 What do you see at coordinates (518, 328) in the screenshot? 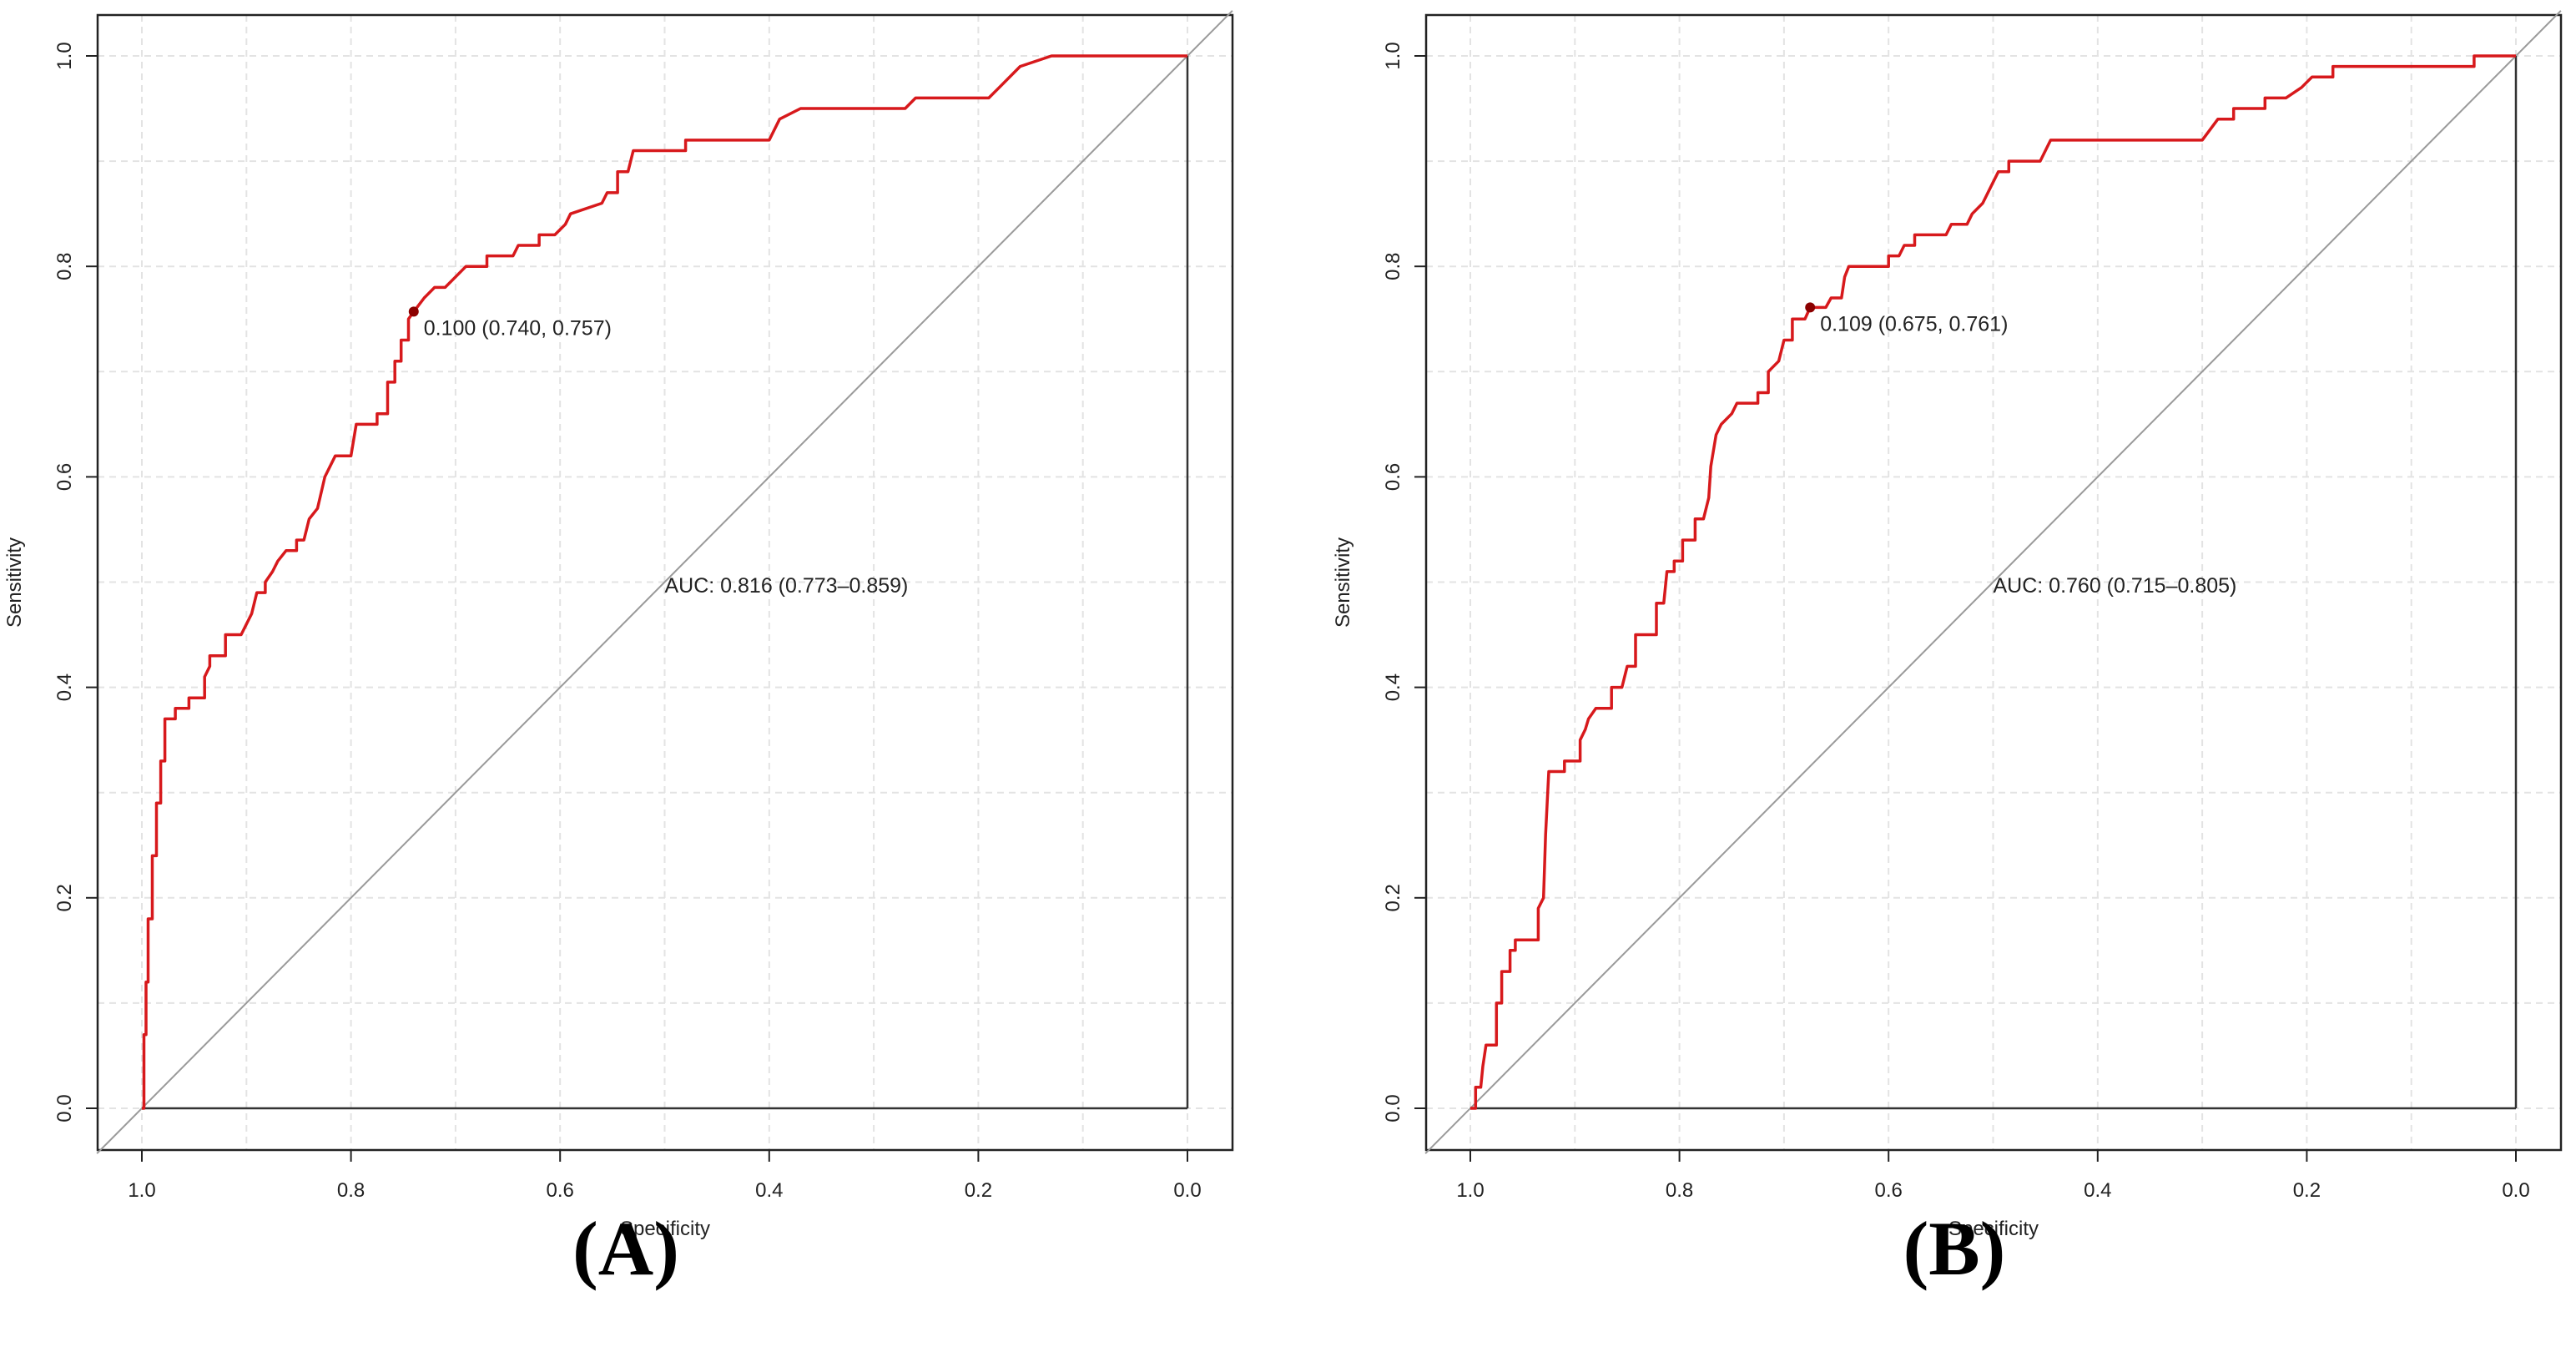
I see `threshold-label: 0.100 (0.740, 0.757)` at bounding box center [518, 328].